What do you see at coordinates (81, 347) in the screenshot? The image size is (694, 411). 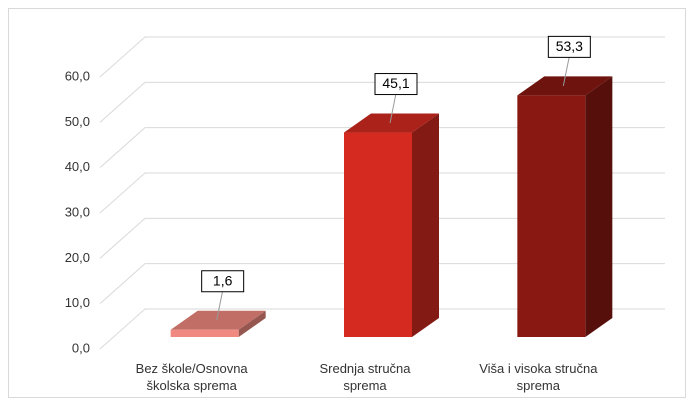 I see `y-tick-label: 0,0` at bounding box center [81, 347].